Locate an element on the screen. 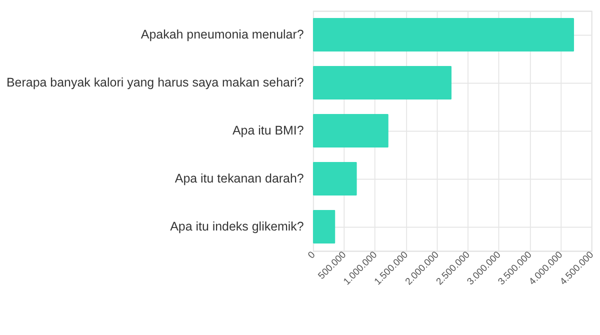 The height and width of the screenshot is (335, 600). x-tick-label: 0 is located at coordinates (312, 256).